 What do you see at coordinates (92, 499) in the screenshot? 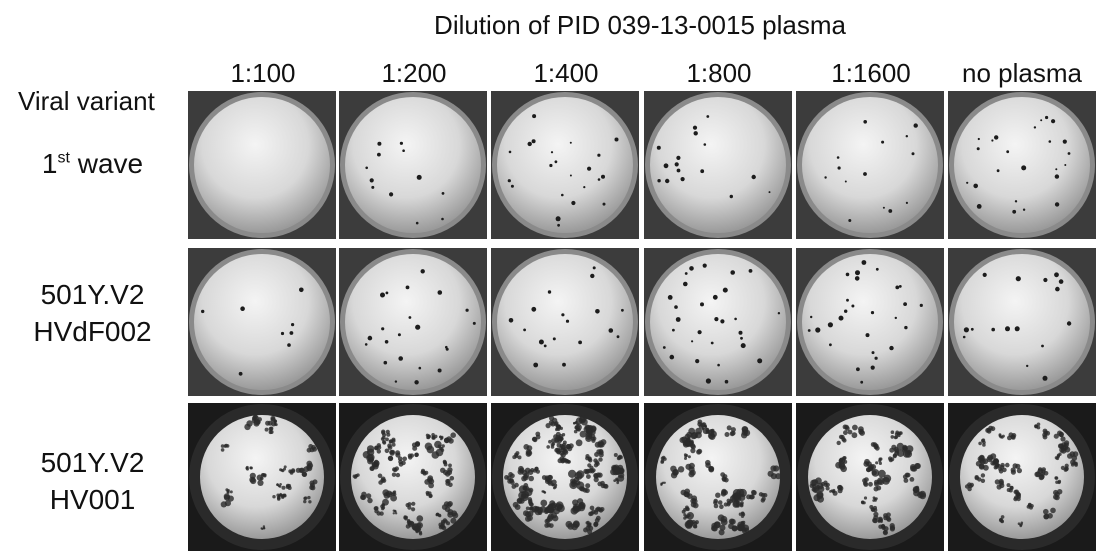
I see `row-label-line2: HV001` at bounding box center [92, 499].